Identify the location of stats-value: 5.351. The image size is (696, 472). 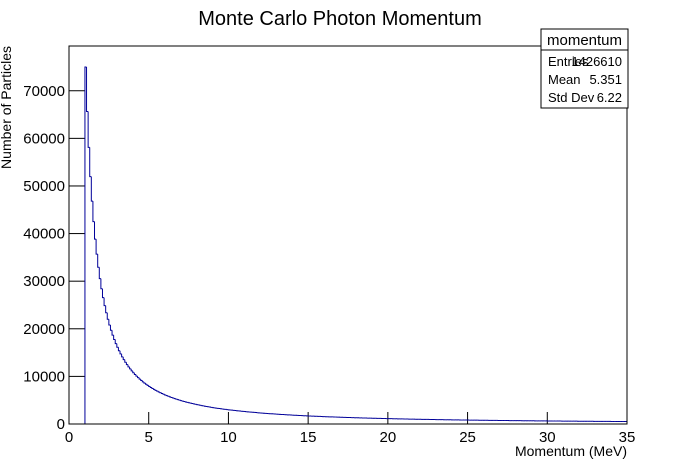
(605, 79).